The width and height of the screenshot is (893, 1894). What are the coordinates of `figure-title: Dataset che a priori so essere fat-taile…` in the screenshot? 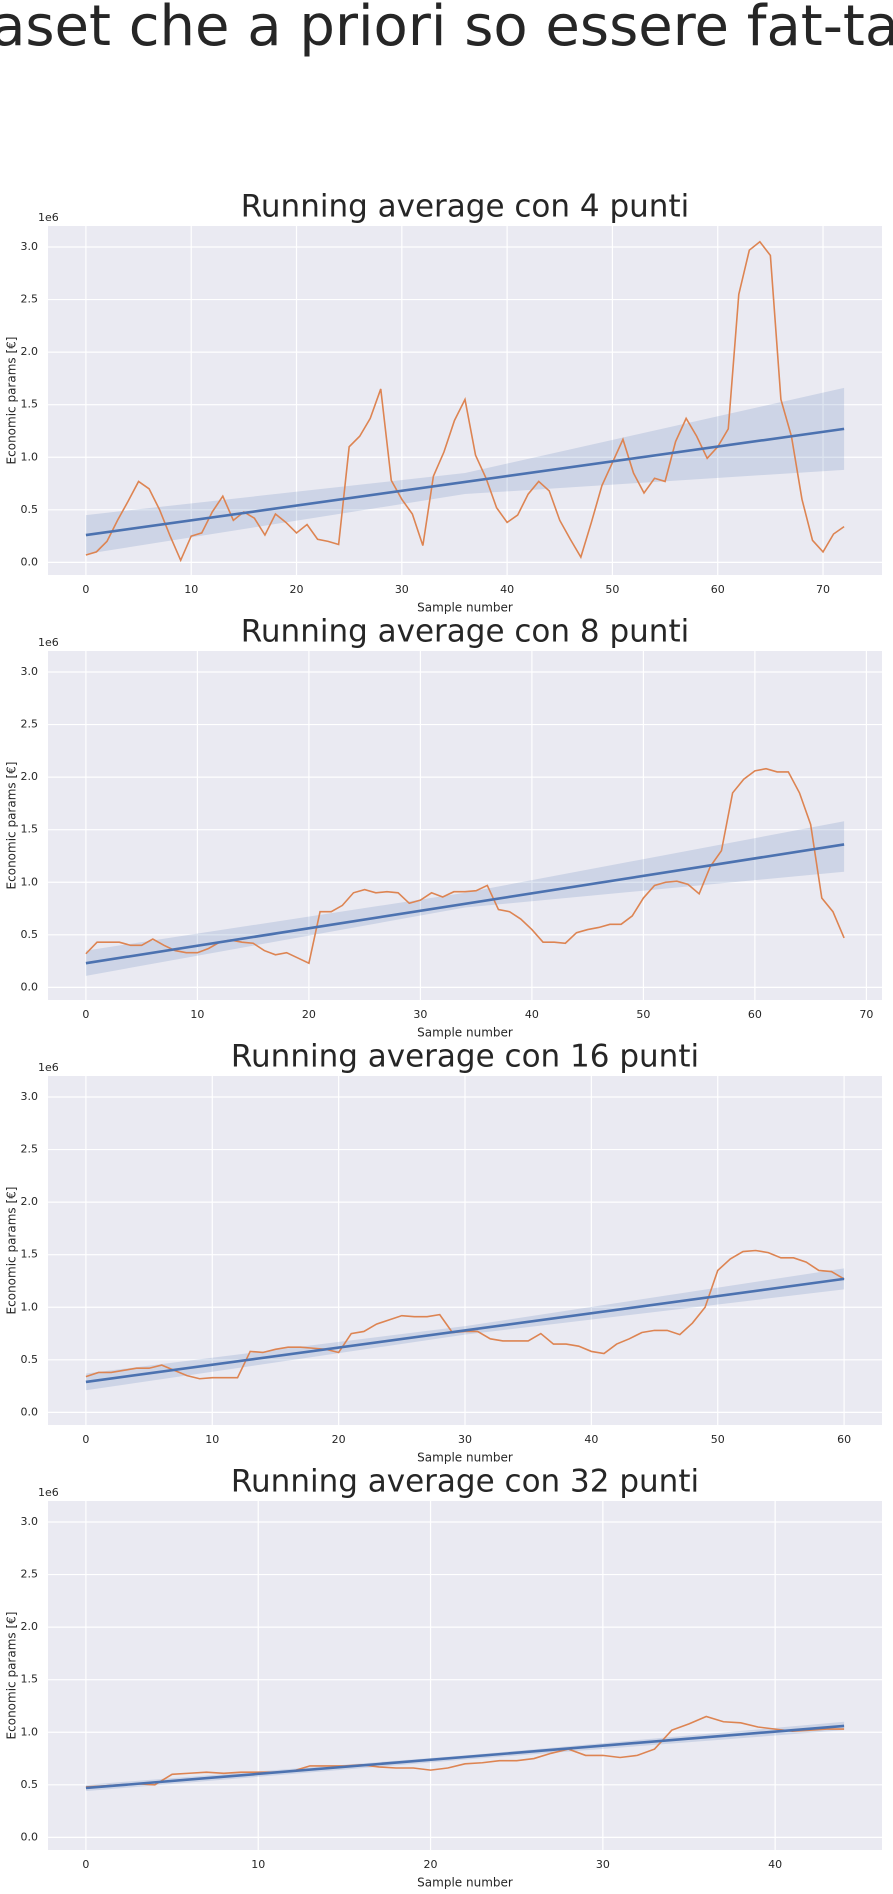 It's located at (446, 29).